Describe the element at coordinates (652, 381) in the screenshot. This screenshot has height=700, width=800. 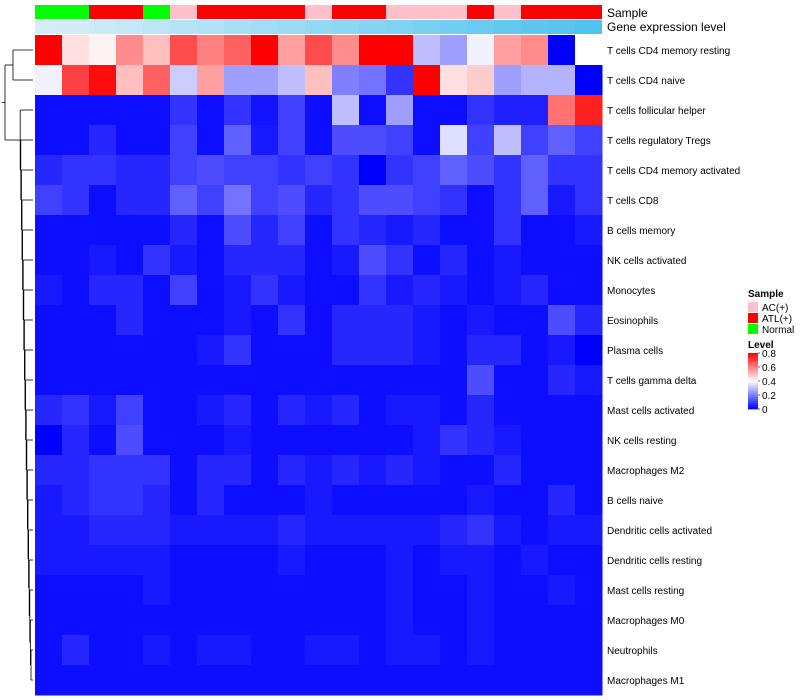
I see `row-label: T cells gamma delta` at that location.